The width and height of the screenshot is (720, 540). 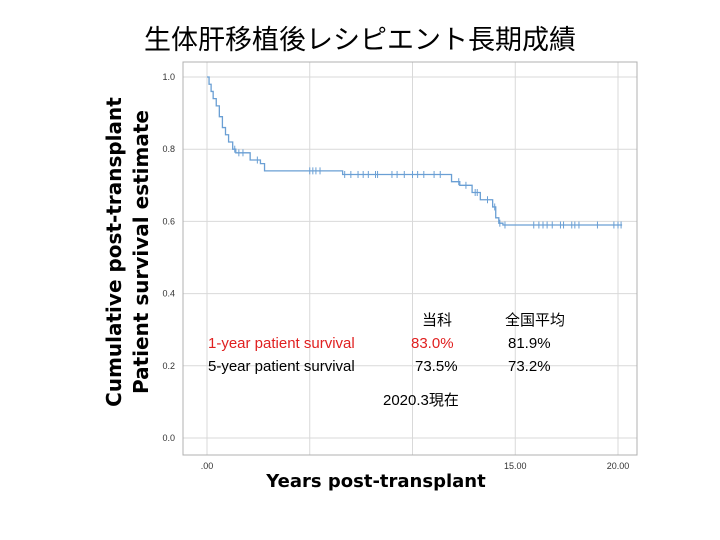 What do you see at coordinates (529, 366) in the screenshot?
I see `stats-row-5y-national: 73.2%` at bounding box center [529, 366].